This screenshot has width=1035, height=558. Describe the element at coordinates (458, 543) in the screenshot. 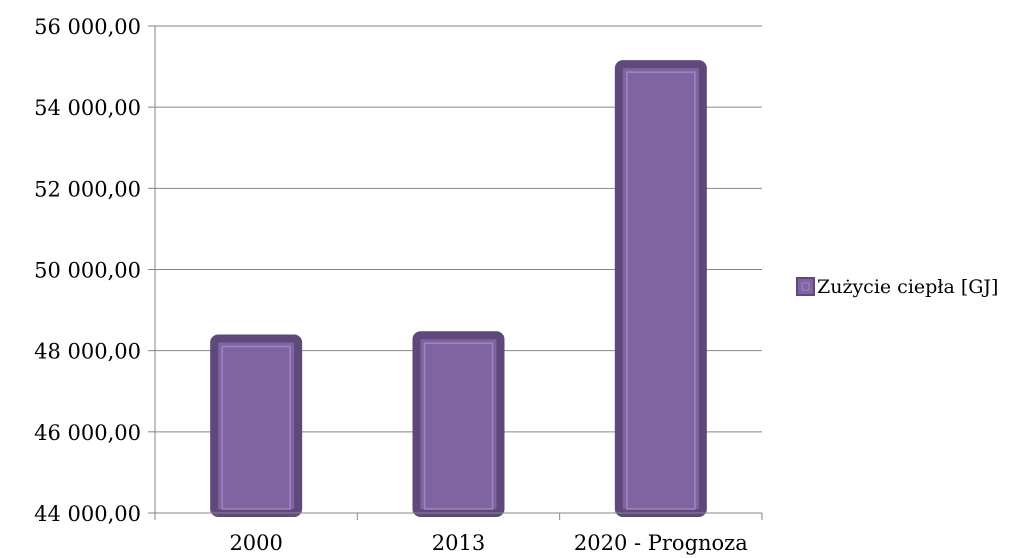

I see `x-tick-label: 2013` at that location.